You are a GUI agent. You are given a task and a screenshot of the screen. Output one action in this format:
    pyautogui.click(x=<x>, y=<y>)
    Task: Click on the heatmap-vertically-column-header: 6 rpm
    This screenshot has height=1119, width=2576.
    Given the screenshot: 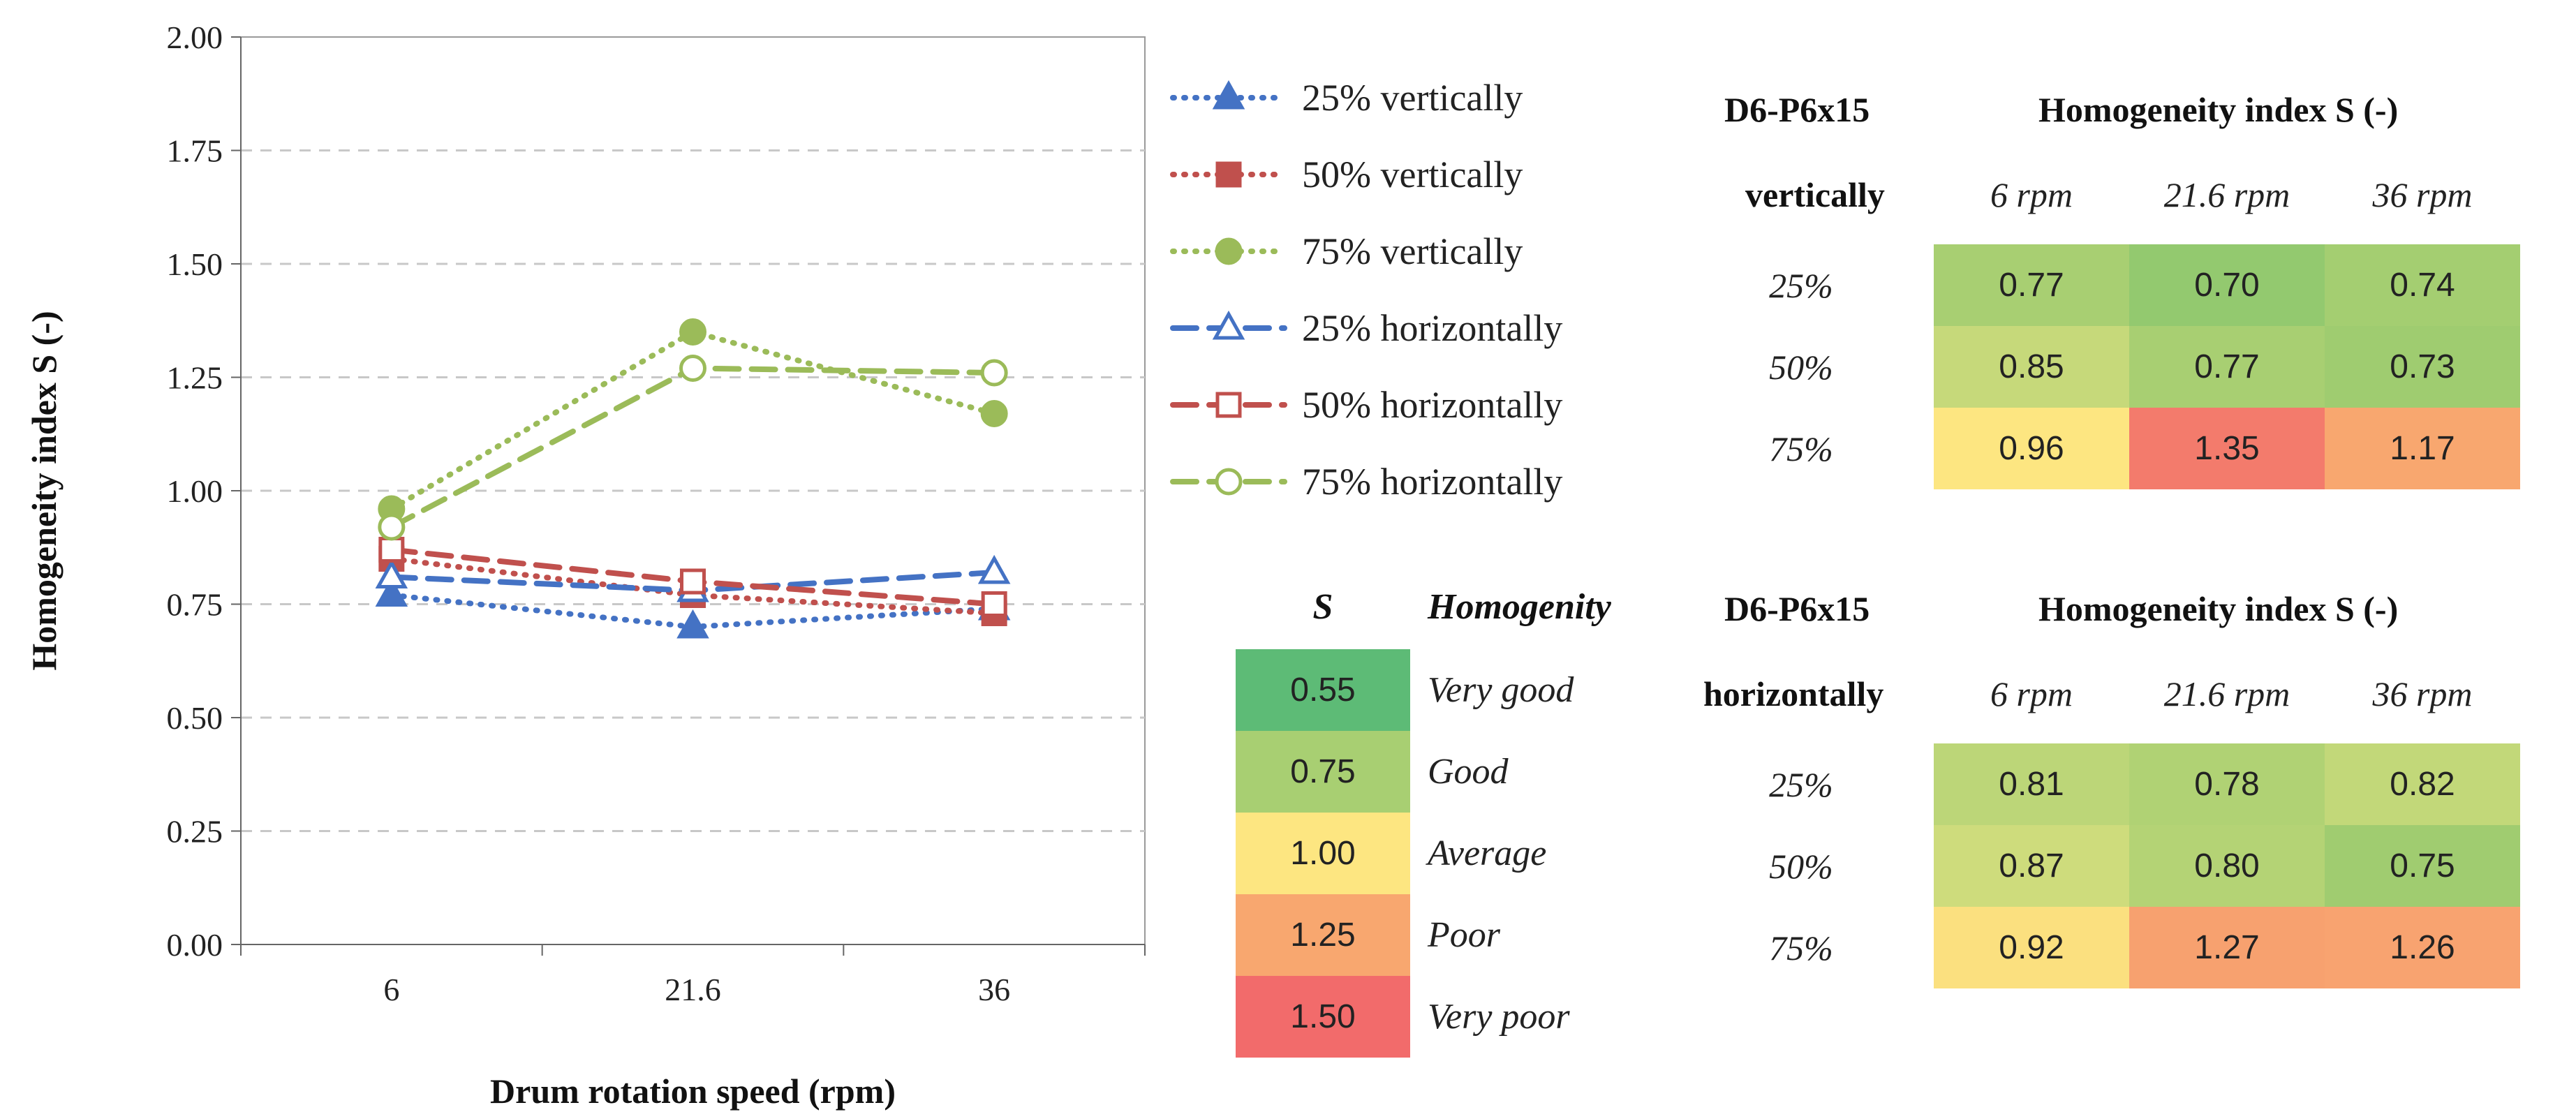 What is the action you would take?
    pyautogui.click(x=2031, y=195)
    